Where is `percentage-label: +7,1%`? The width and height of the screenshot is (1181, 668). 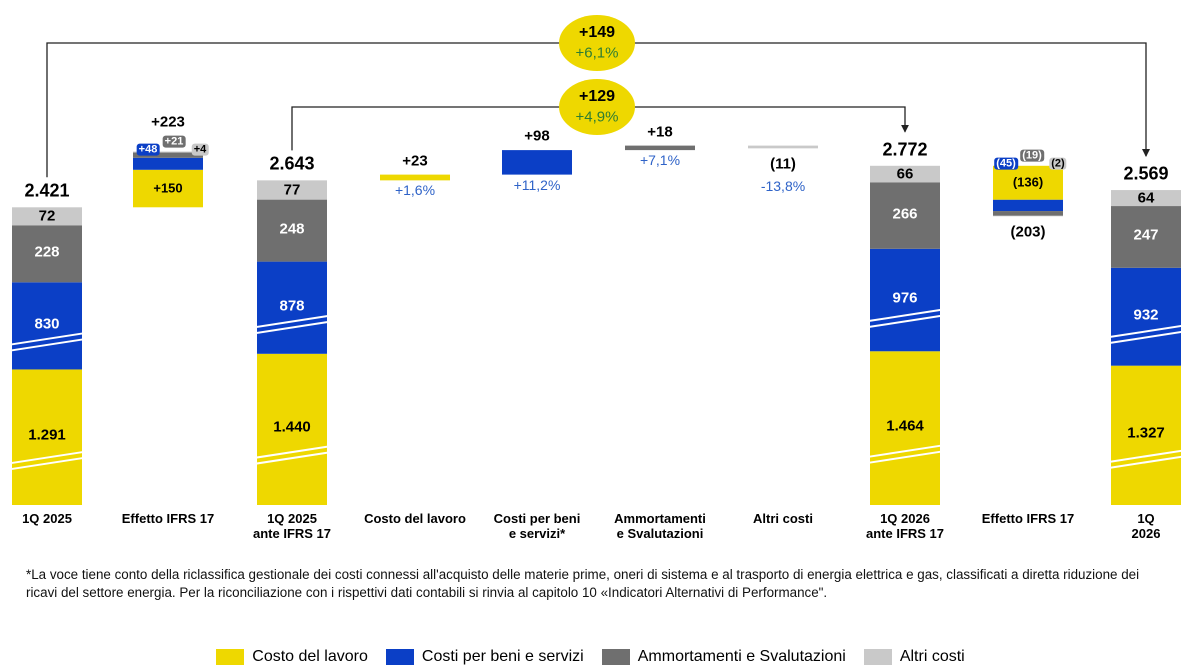
percentage-label: +7,1% is located at coordinates (660, 160).